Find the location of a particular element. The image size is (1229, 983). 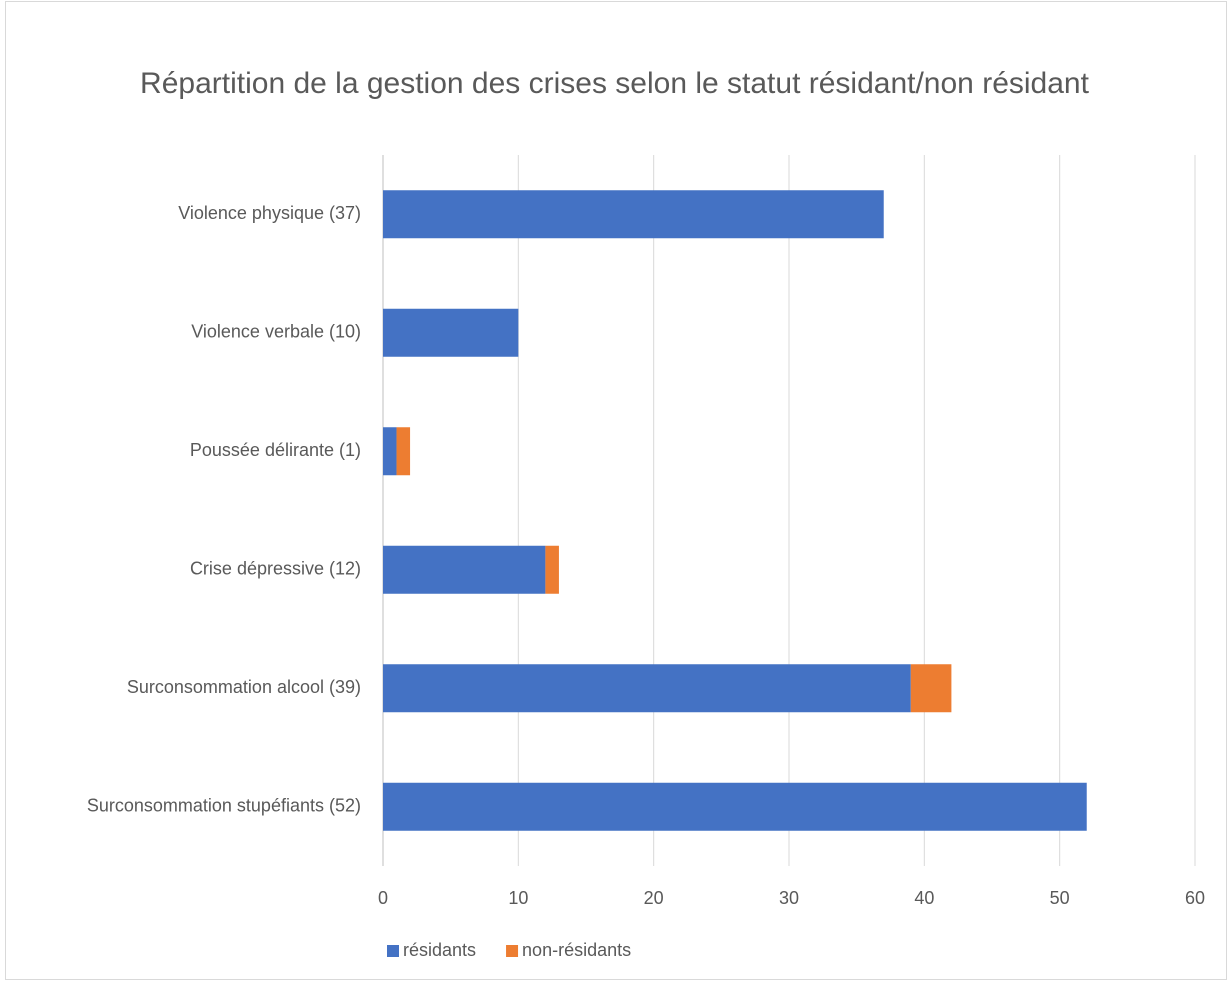

x-tick-label: 10 is located at coordinates (518, 898).